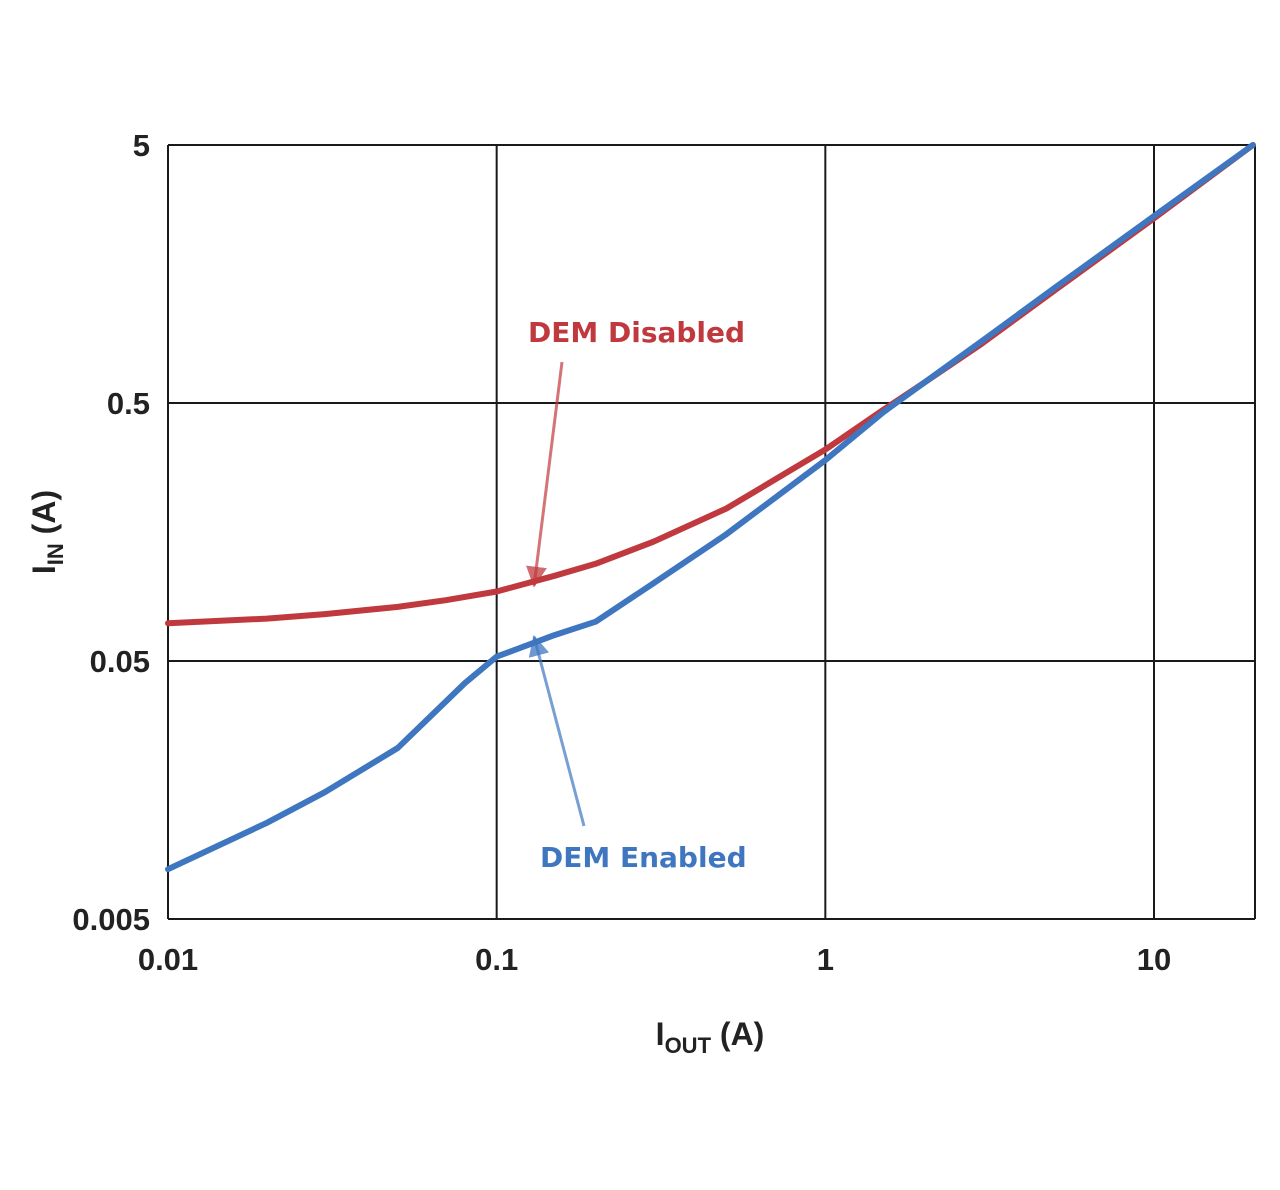  What do you see at coordinates (557, 730) in the screenshot?
I see `annotation-arrow-enabled` at bounding box center [557, 730].